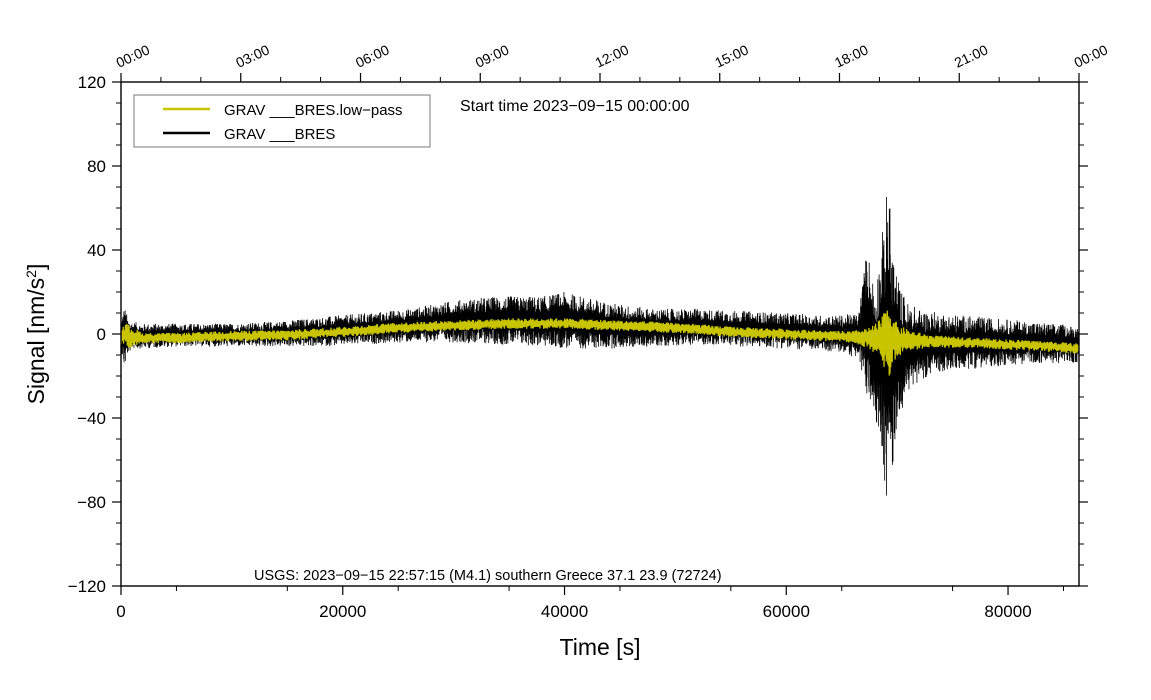  Describe the element at coordinates (612, 55) in the screenshot. I see `top-tick-label-4: 12:00` at that location.